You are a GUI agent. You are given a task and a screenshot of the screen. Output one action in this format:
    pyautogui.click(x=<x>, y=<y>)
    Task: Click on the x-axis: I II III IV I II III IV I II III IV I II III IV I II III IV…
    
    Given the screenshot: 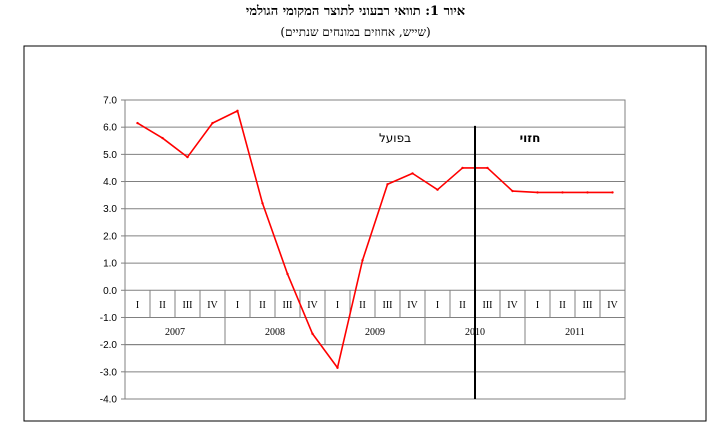 What is the action you would take?
    pyautogui.click(x=375, y=318)
    